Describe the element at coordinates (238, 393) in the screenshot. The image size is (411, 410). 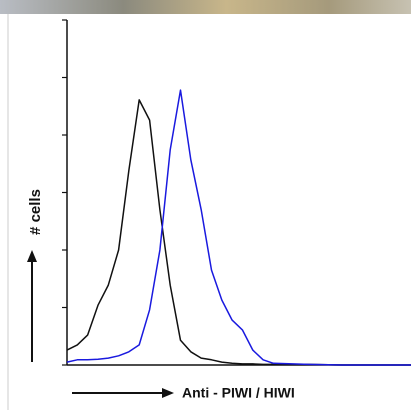
I see `x-axis-label: Anti - PIWI / HIWI` at that location.